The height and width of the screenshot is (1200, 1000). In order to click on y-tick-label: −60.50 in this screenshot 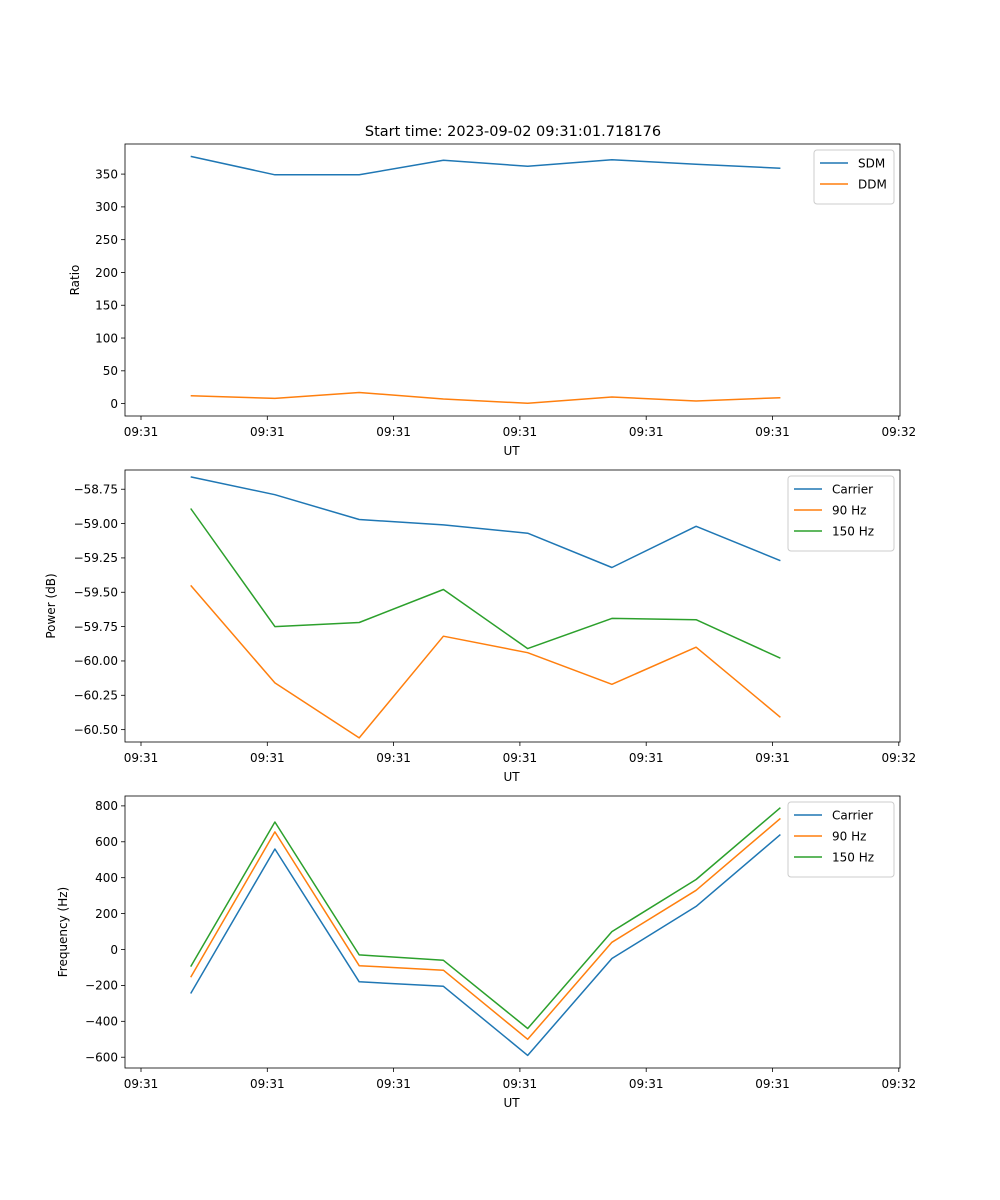, I will do `click(96, 730)`.